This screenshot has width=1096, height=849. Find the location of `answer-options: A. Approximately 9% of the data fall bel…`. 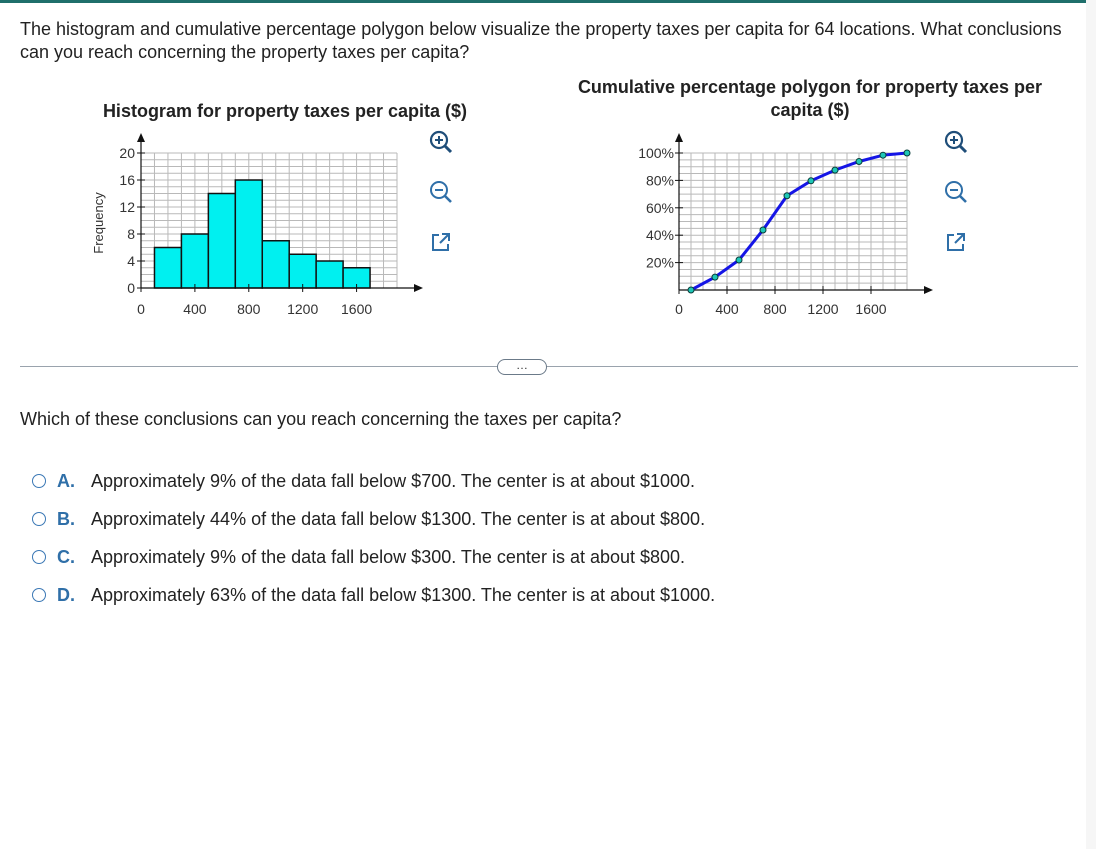

answer-options: A. Approximately 9% of the data fall bel… is located at coordinates (373, 538).